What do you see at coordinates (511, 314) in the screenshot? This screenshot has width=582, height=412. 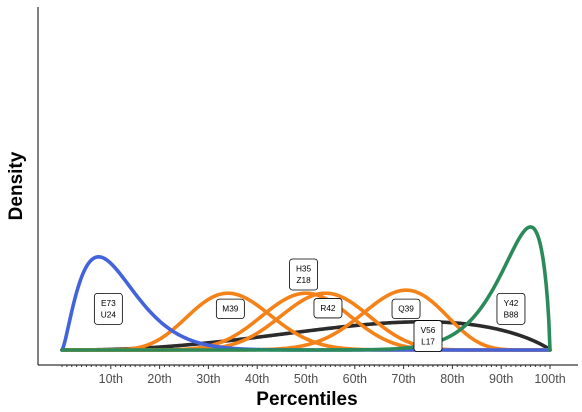 I see `label-text: B88` at bounding box center [511, 314].